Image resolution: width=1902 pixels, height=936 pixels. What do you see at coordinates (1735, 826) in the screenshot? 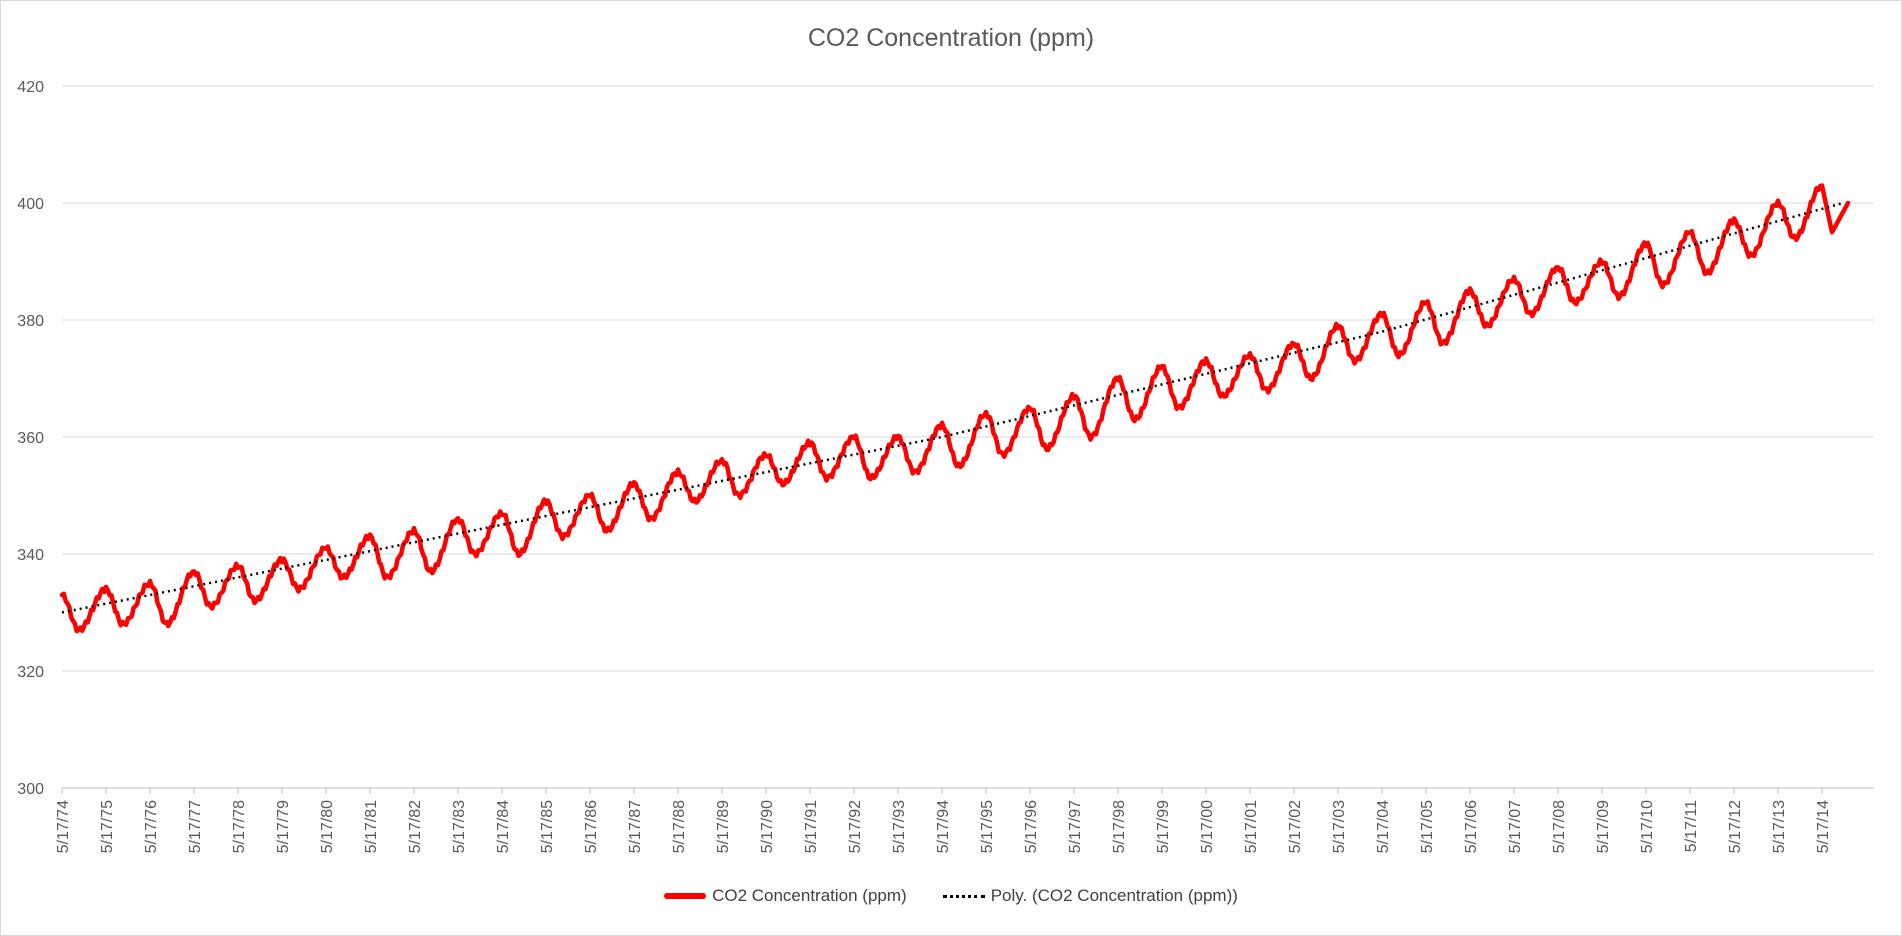
I see `x-tick-label: 5/17/12` at bounding box center [1735, 826].